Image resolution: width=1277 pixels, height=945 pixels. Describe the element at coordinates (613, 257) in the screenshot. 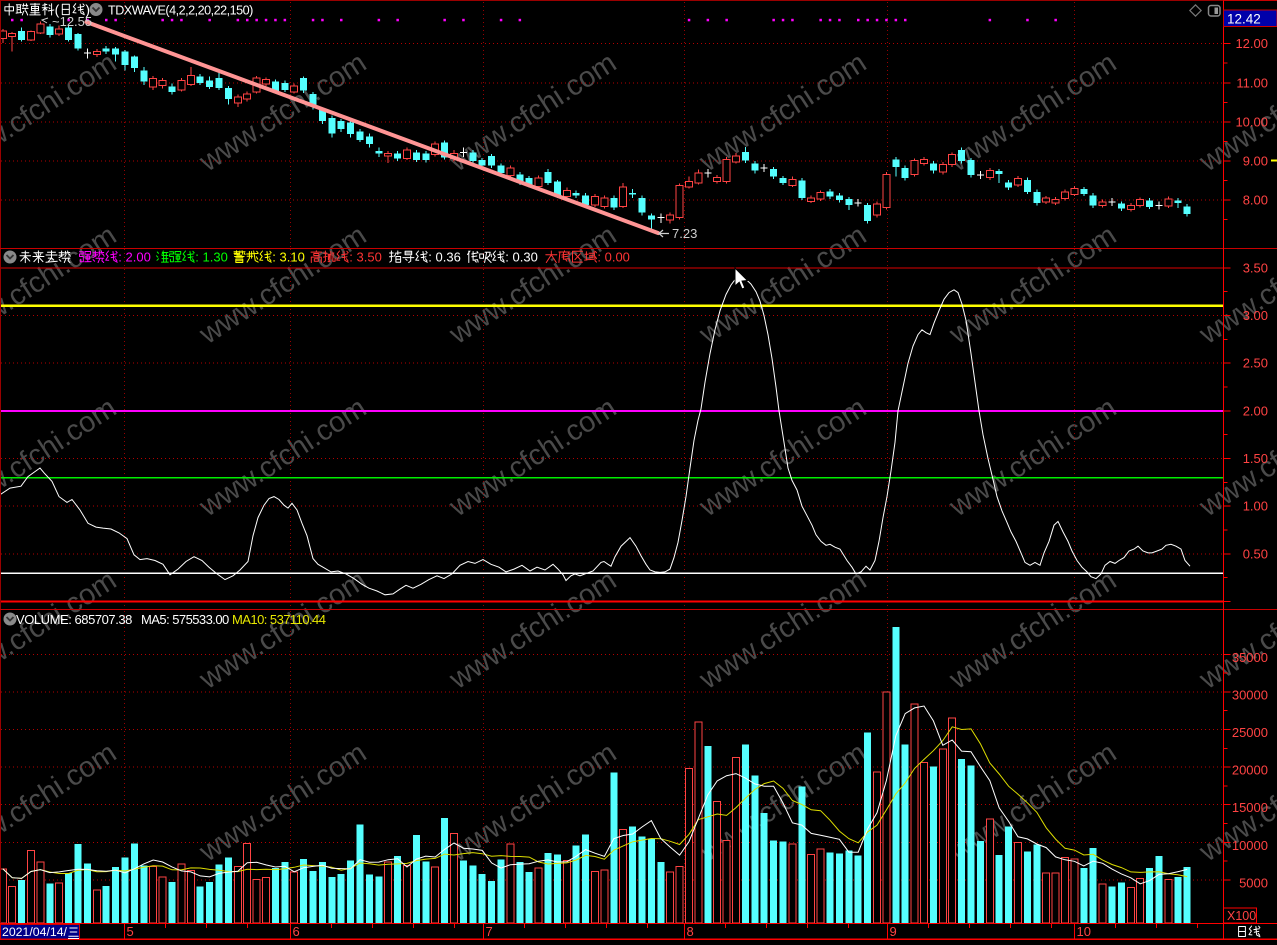

I see `svg-text:: 0.00: : 0.00` at that location.